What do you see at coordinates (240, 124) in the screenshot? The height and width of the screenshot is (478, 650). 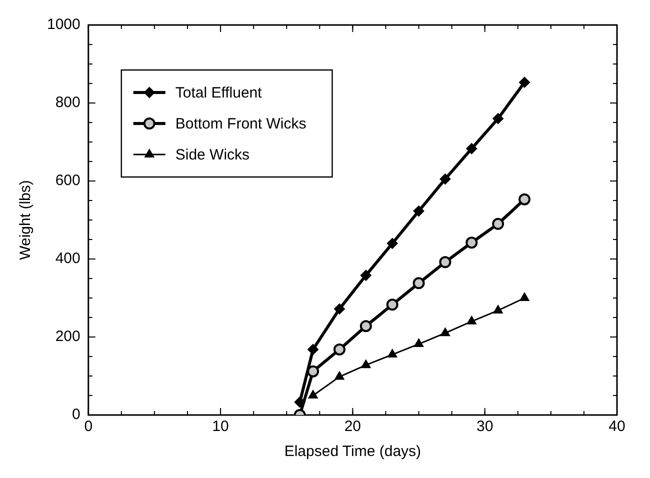 I see `legend-label: Bottom Front Wicks` at bounding box center [240, 124].